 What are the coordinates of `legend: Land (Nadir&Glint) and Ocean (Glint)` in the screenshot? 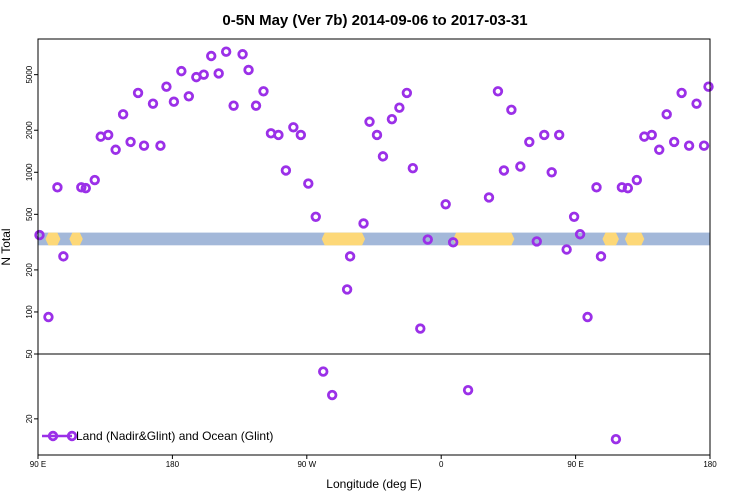 It's located at (157, 436).